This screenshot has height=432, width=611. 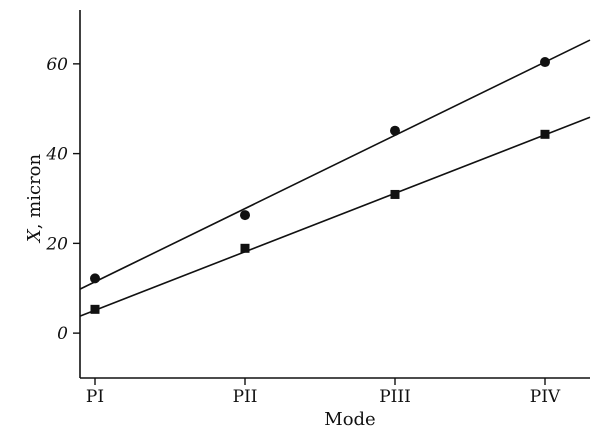 What do you see at coordinates (57, 65) in the screenshot?
I see `y-tick-label: 60` at bounding box center [57, 65].